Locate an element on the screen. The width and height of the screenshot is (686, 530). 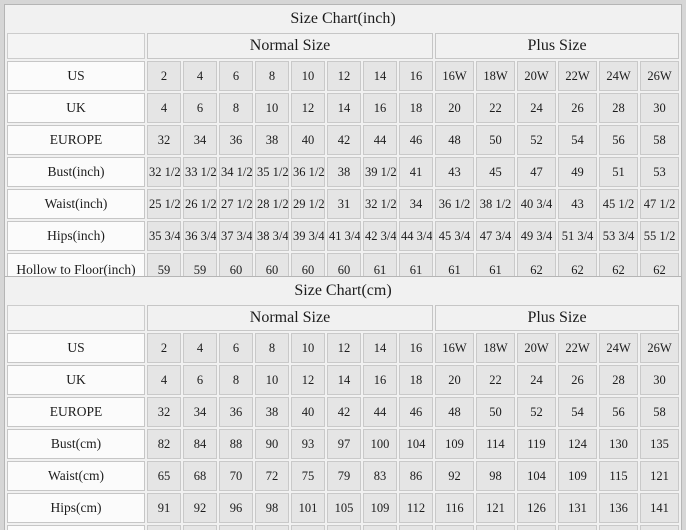
size-value-cell: 36 3/4 is located at coordinates (200, 236).